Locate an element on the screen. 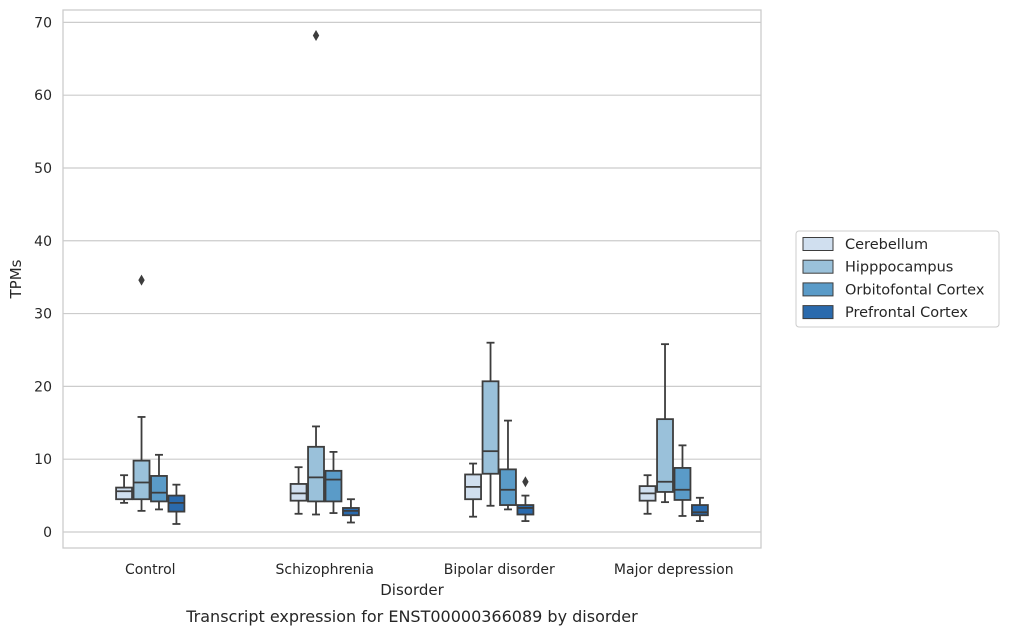 The width and height of the screenshot is (1009, 634). legend-item: Hipppocampus is located at coordinates (877, 267).